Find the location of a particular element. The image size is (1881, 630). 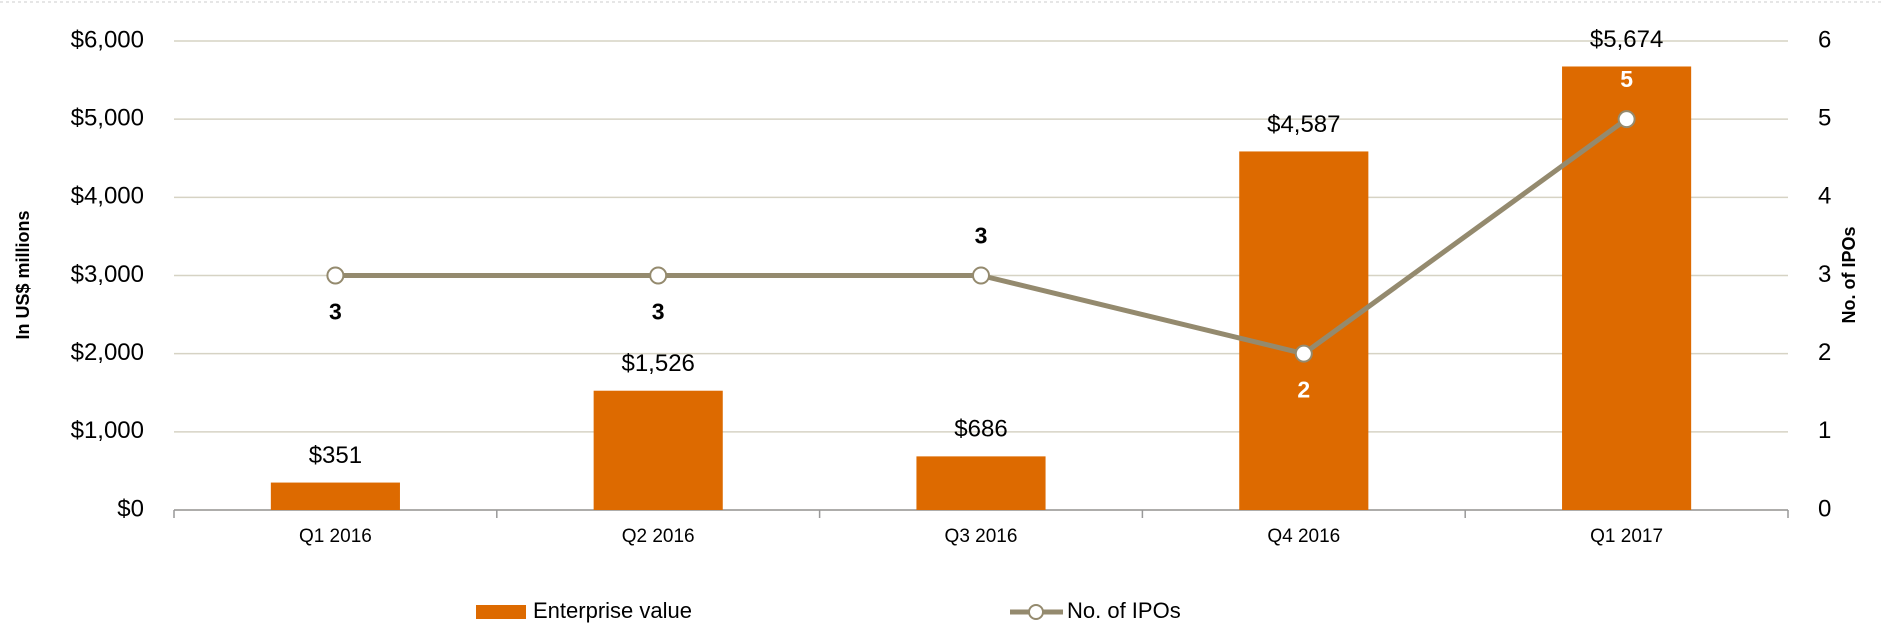

y2-tick-label: 4 is located at coordinates (1824, 196).